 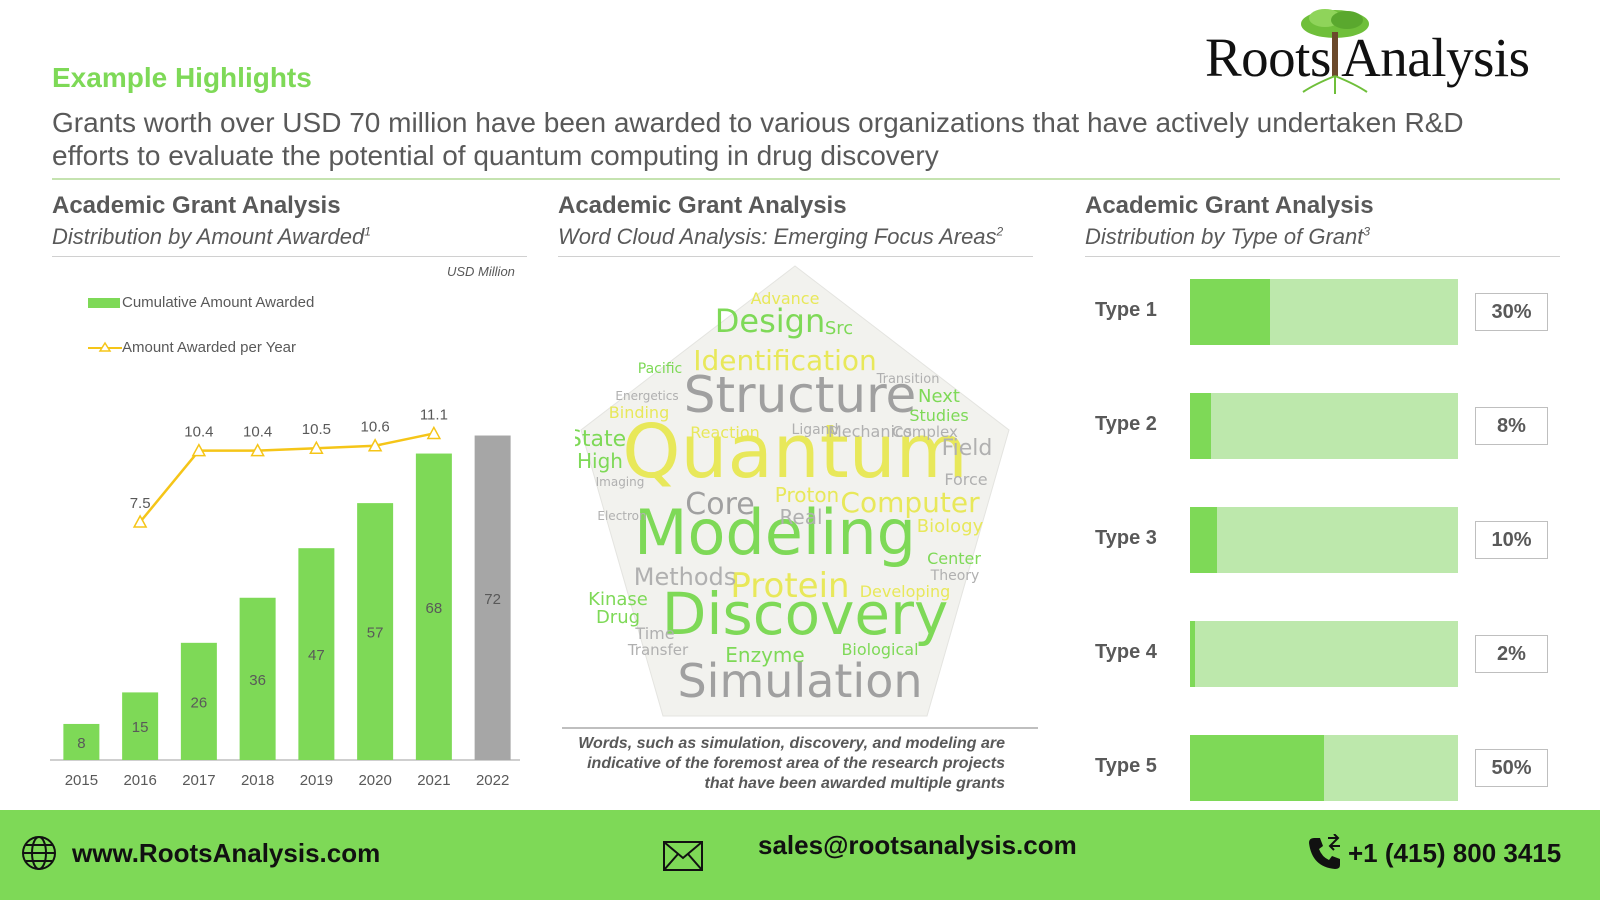 I want to click on x-tick-label: 2022, so click(x=492, y=780).